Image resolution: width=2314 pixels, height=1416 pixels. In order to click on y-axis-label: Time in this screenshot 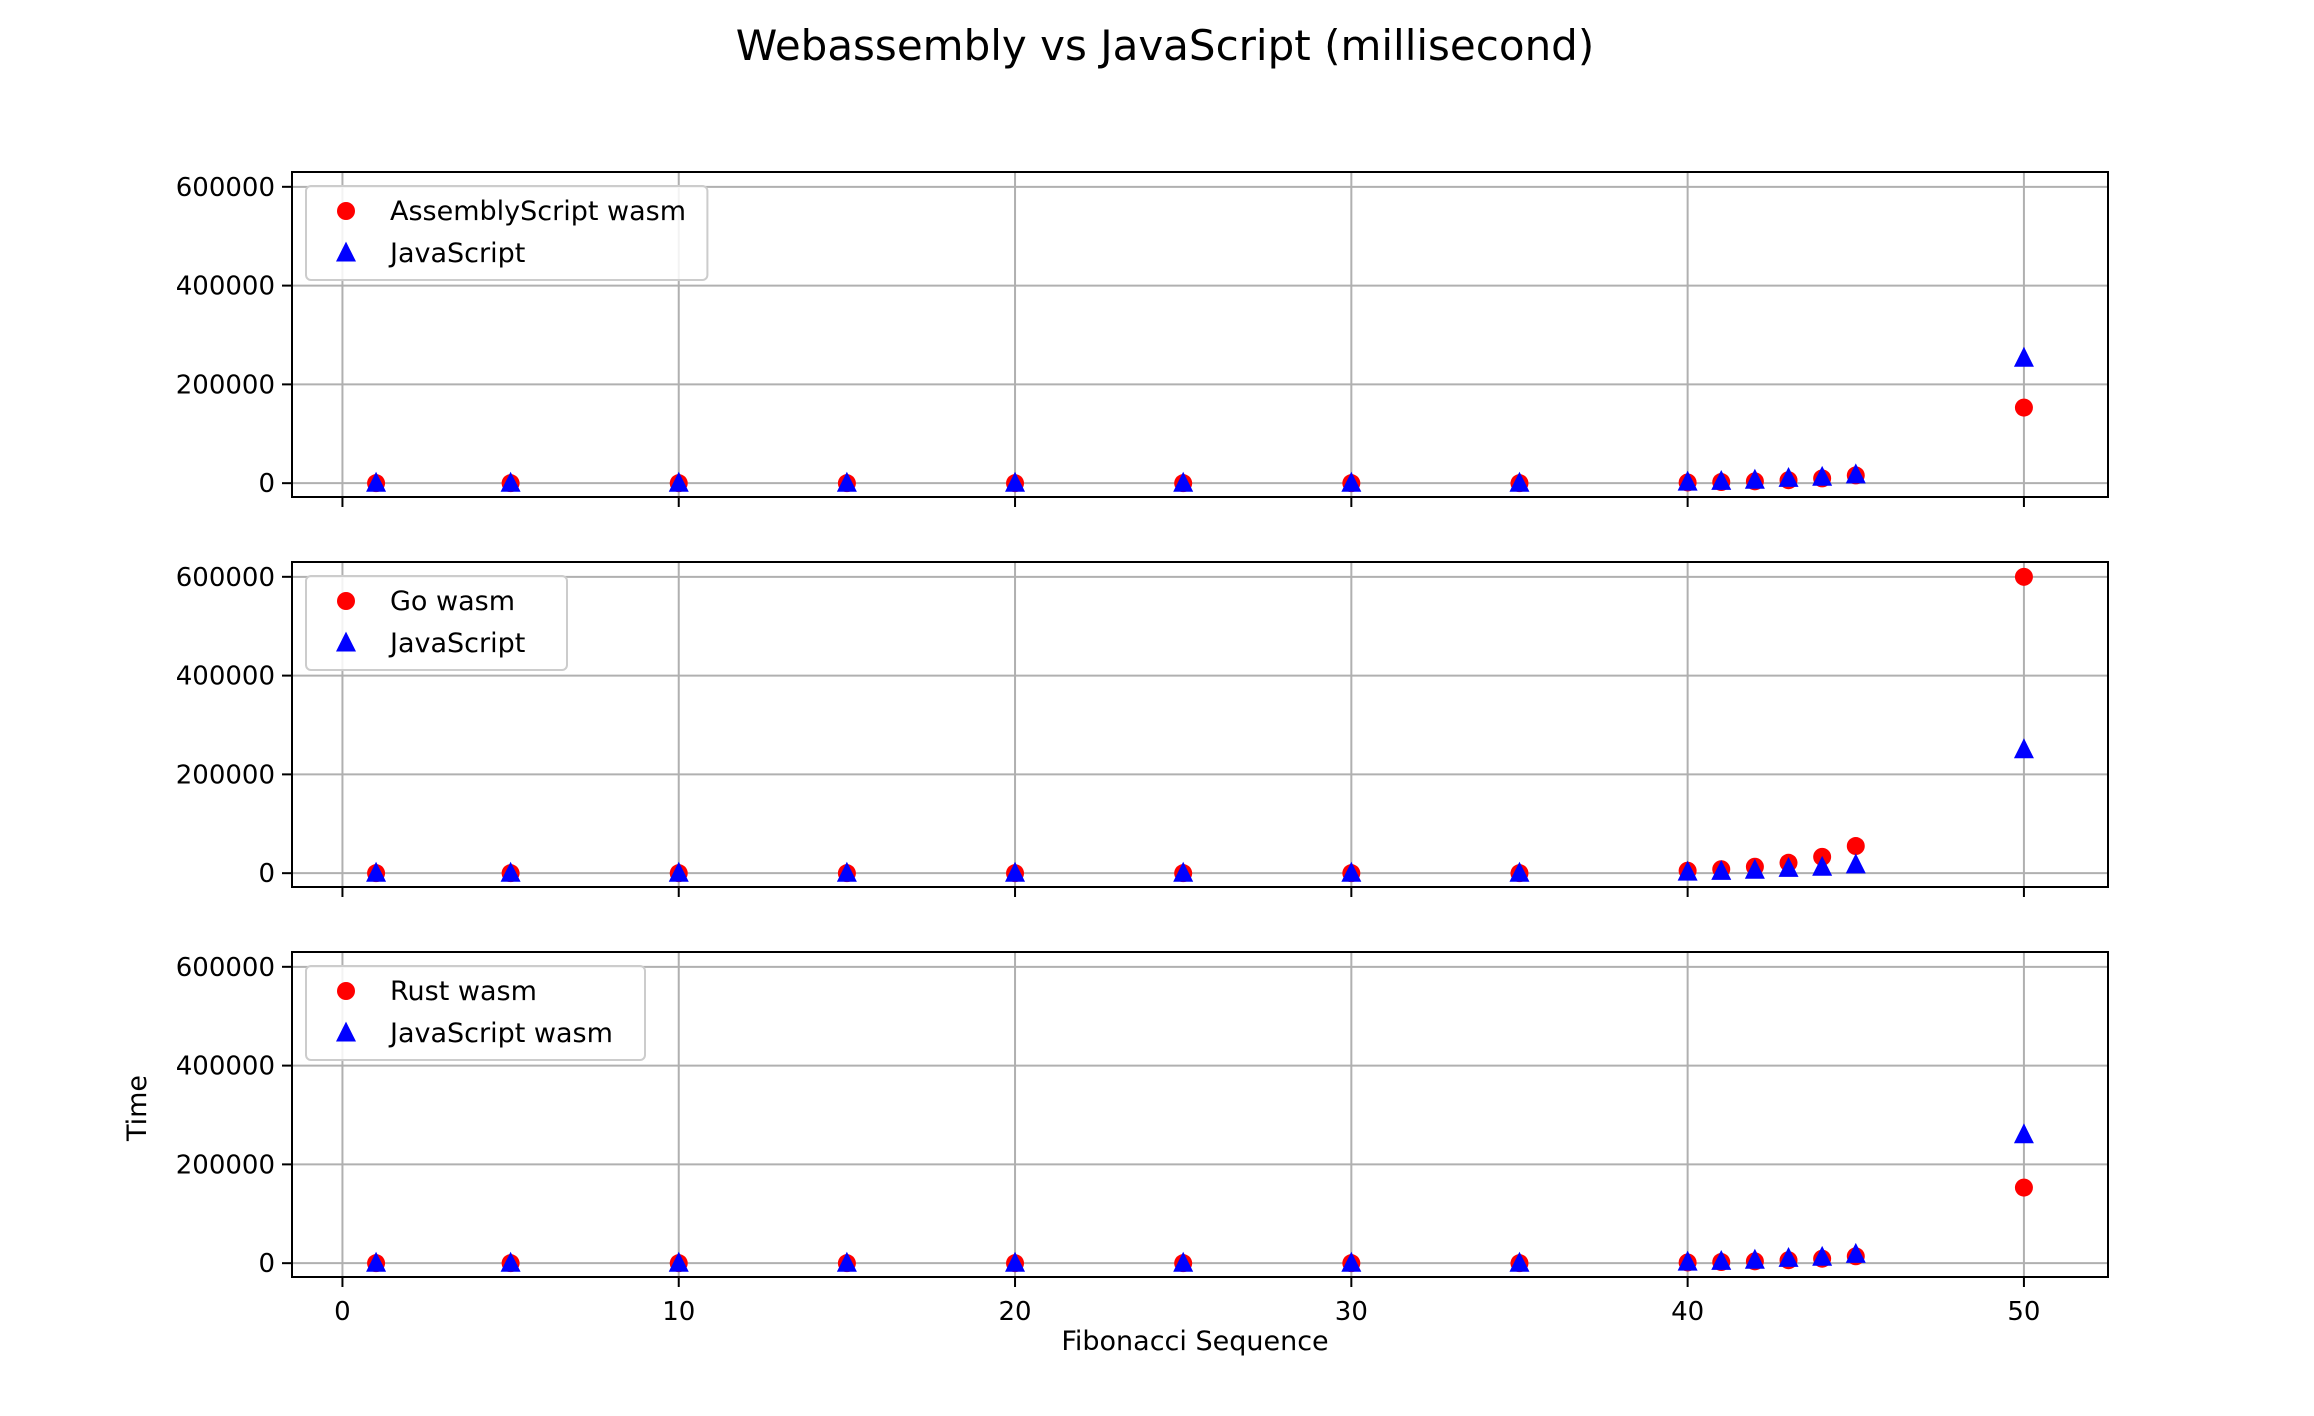, I will do `click(137, 1108)`.